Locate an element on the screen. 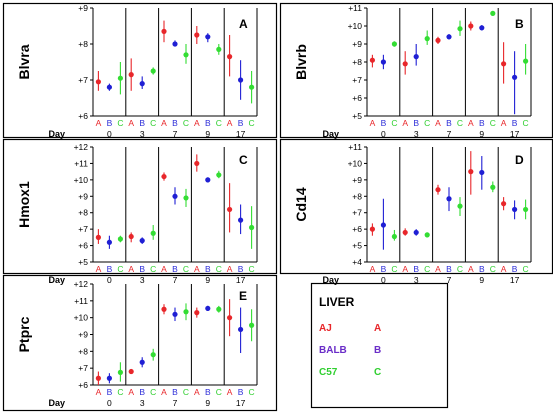  gene-title: Blvrb is located at coordinates (301, 62).